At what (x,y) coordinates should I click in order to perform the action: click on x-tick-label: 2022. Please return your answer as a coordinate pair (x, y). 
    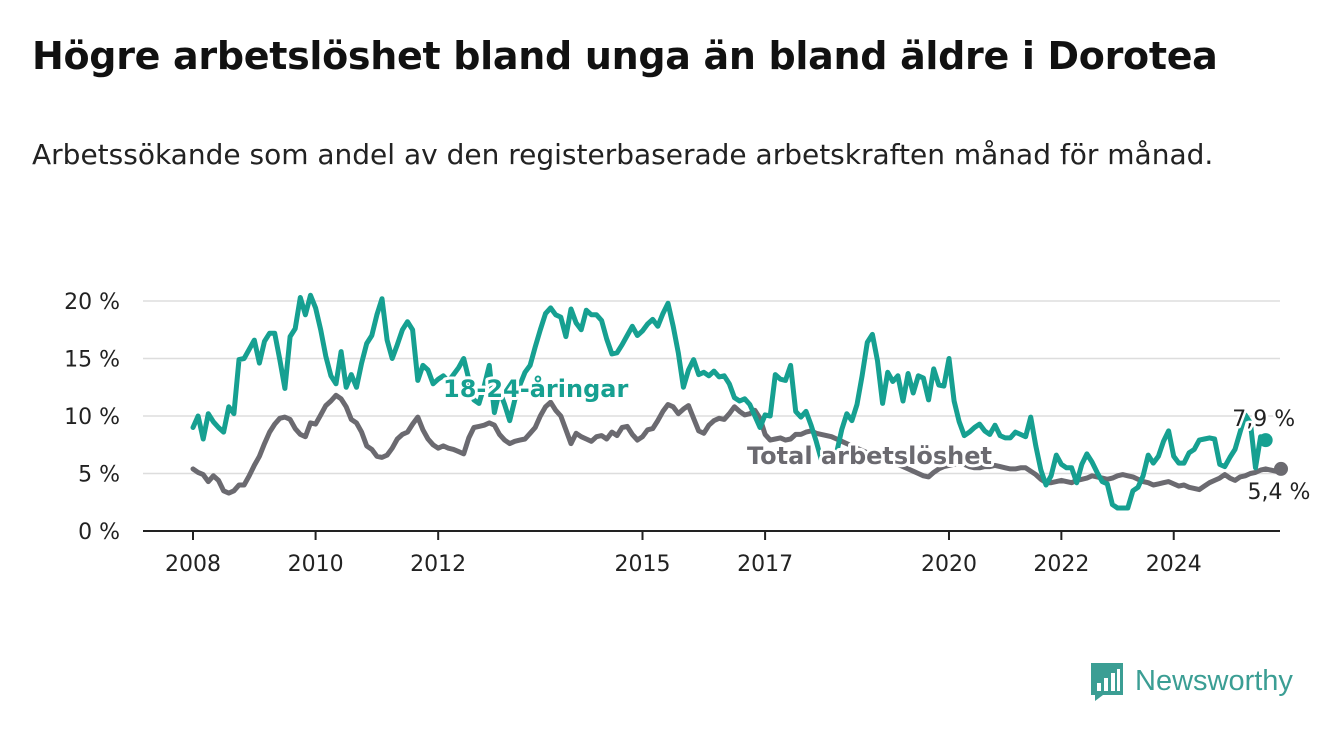
    Looking at the image, I should click on (1061, 564).